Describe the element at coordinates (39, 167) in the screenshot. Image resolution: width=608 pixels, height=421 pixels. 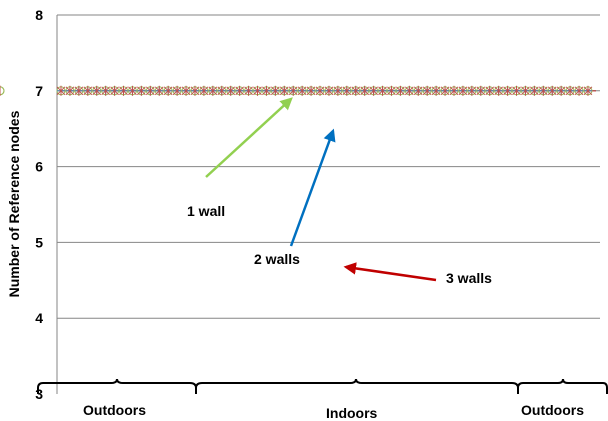
I see `y-tick-label: 6` at that location.